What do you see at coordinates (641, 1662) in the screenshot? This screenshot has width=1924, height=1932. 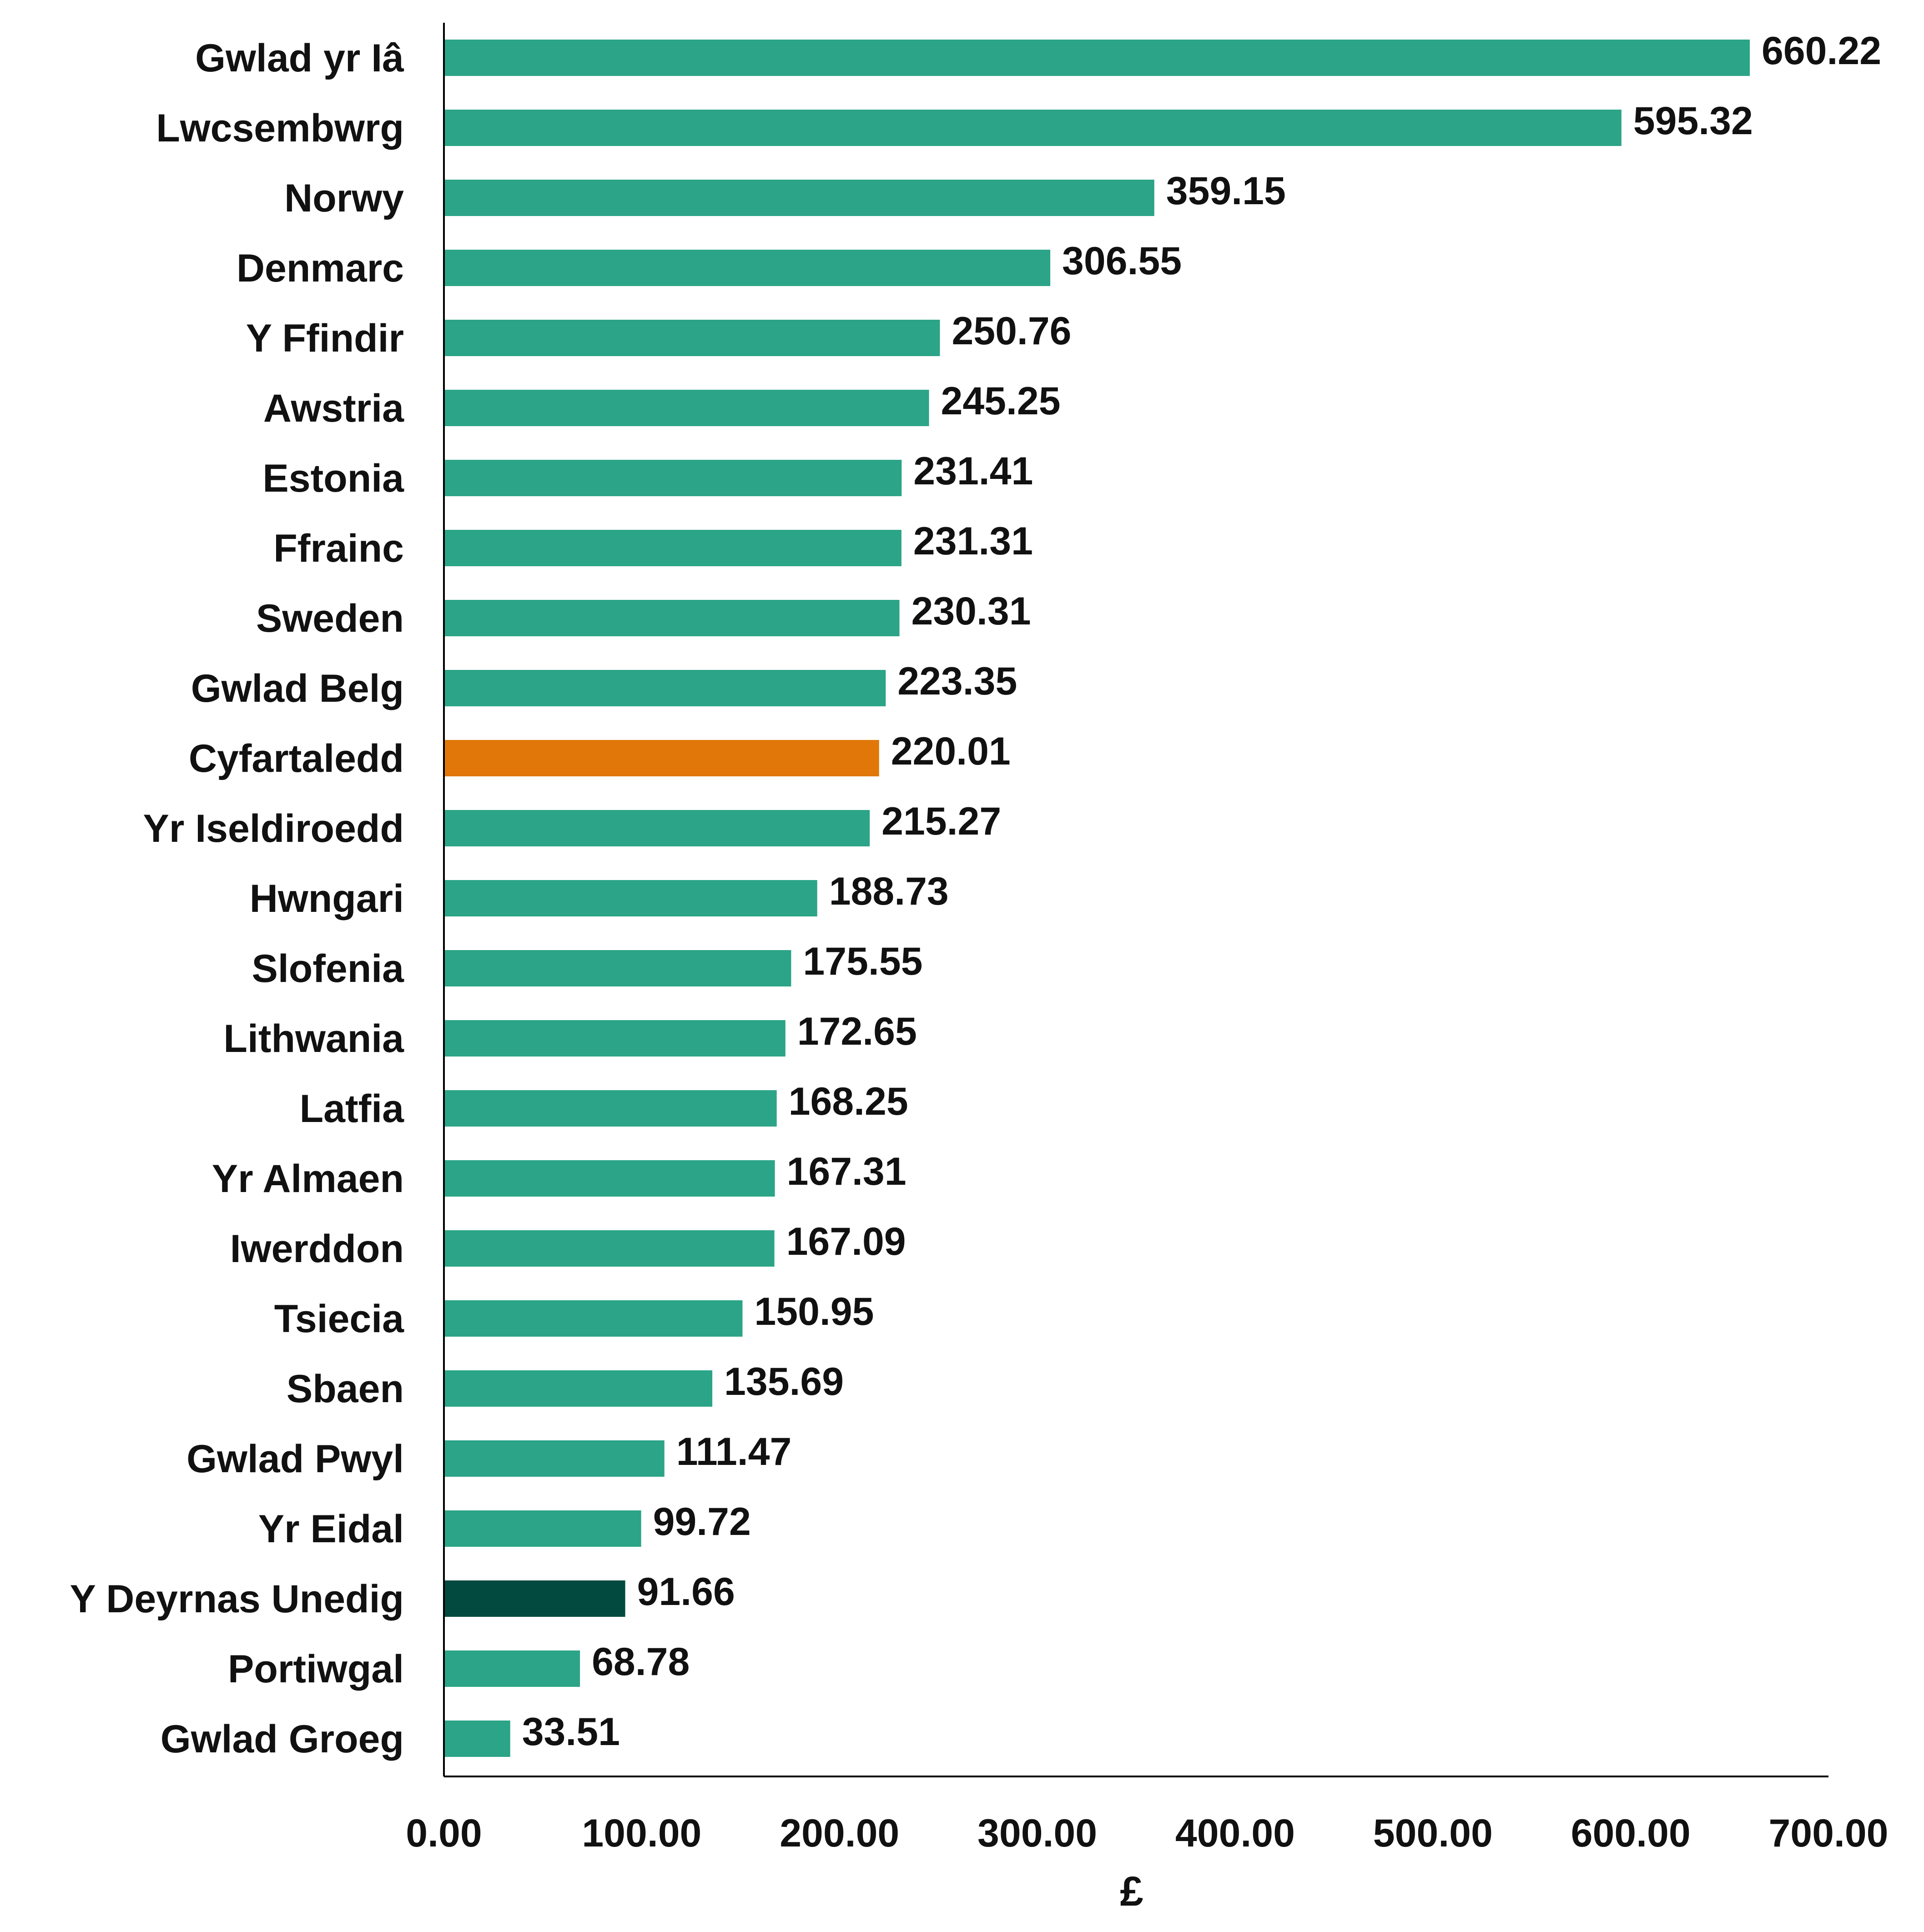 I see `value-label: 68.78` at bounding box center [641, 1662].